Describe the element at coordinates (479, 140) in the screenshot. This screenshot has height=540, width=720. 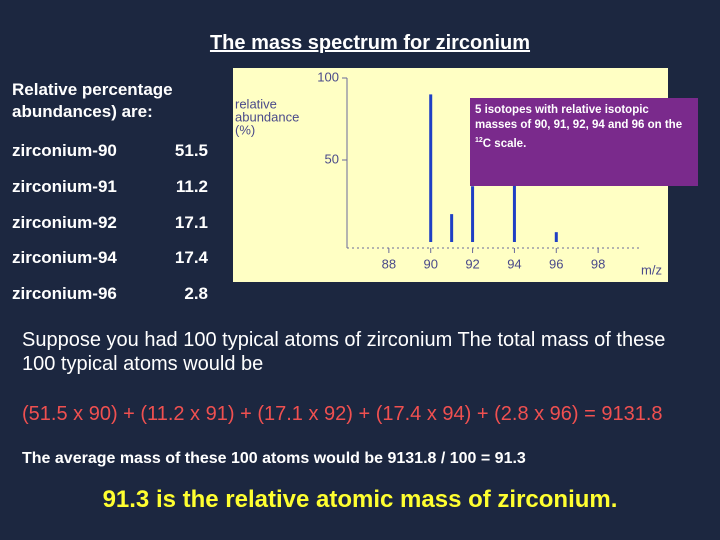
I see `annotation-sup: 12` at that location.